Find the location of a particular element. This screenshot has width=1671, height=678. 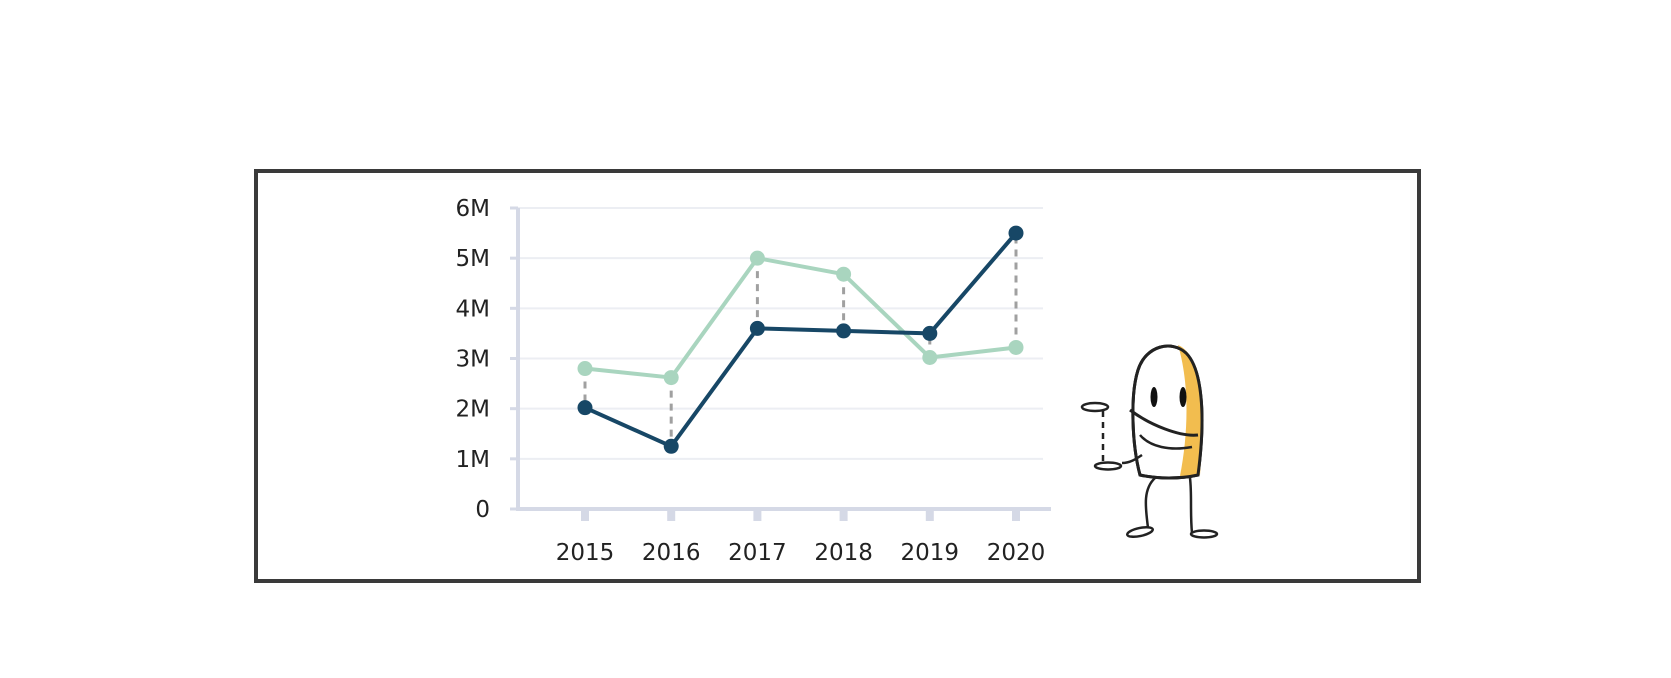

y-tick-label: 0 is located at coordinates (482, 510).